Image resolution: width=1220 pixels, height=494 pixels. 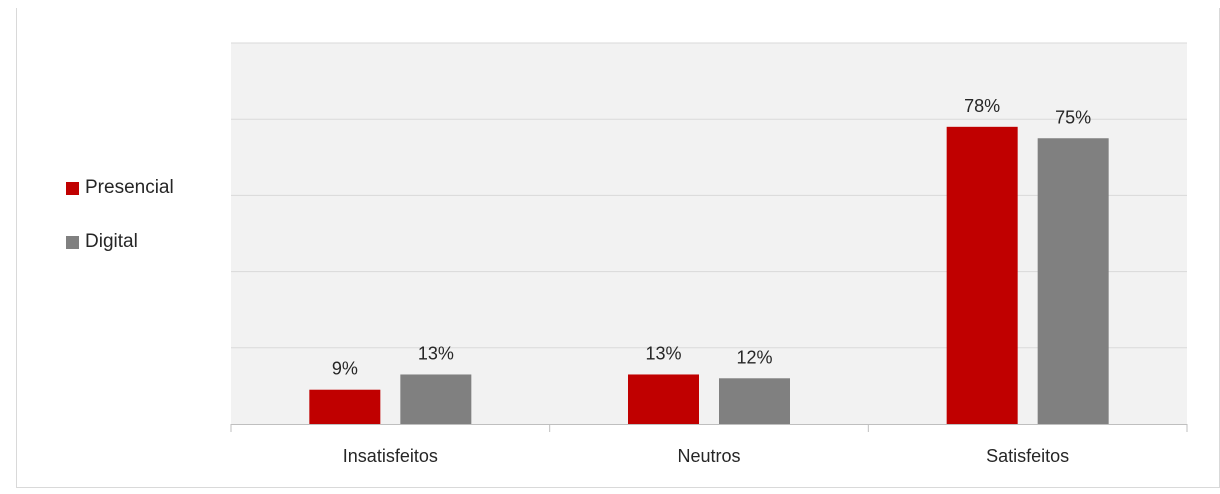 What do you see at coordinates (72, 242) in the screenshot?
I see `legend-swatch-digital` at bounding box center [72, 242].